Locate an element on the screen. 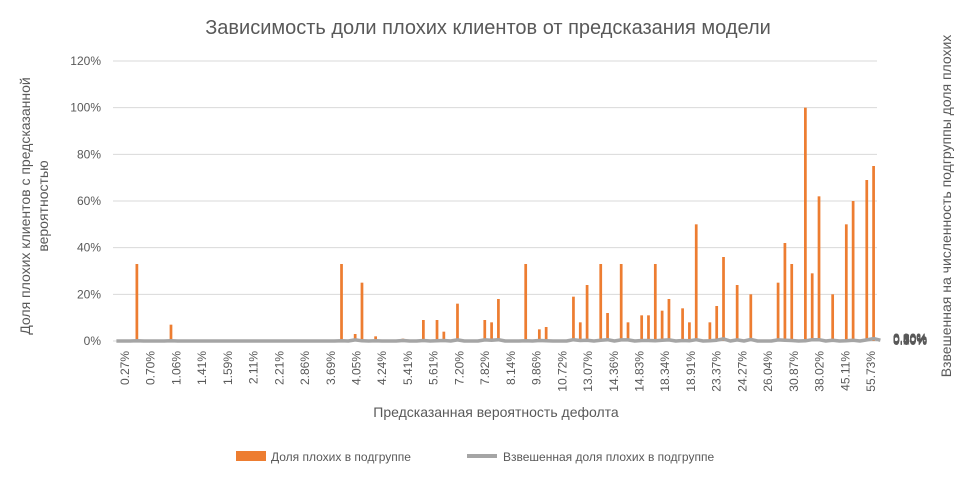 The width and height of the screenshot is (978, 479). right-axis-tick-label: 0.50% is located at coordinates (910, 339).